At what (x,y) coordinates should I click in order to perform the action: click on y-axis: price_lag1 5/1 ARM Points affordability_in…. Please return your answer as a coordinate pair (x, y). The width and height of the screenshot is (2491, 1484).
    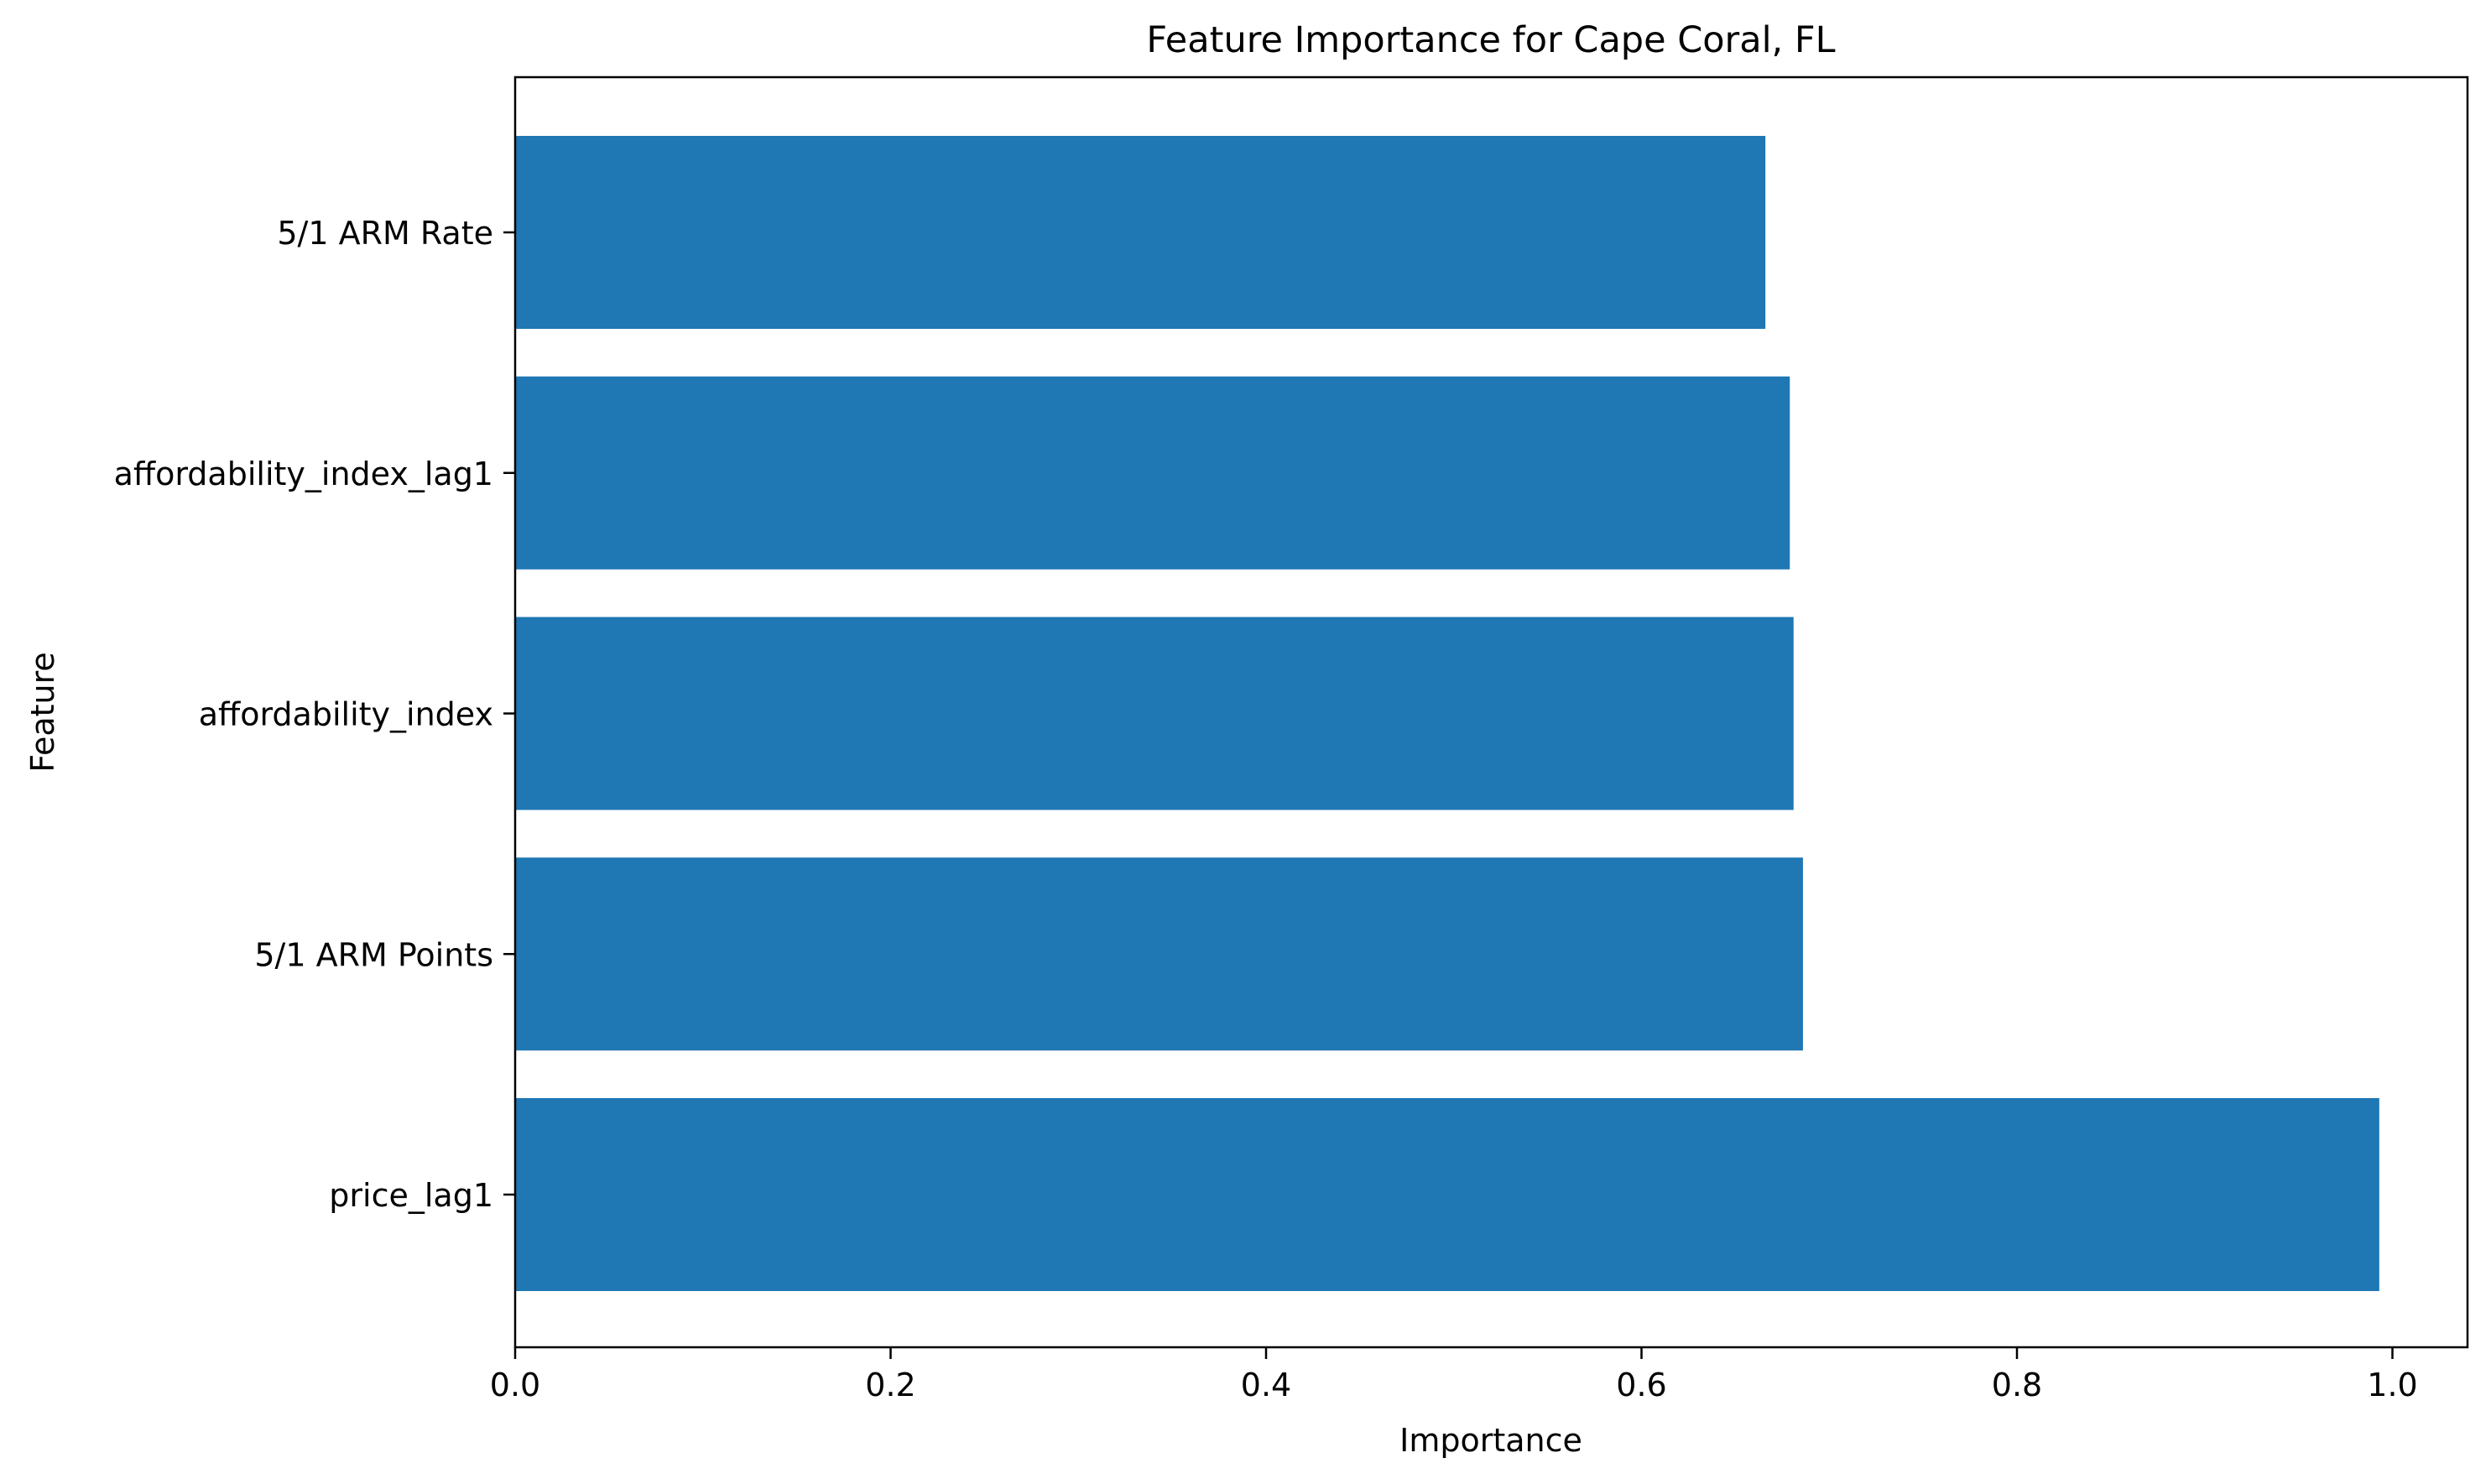
    Looking at the image, I should click on (315, 714).